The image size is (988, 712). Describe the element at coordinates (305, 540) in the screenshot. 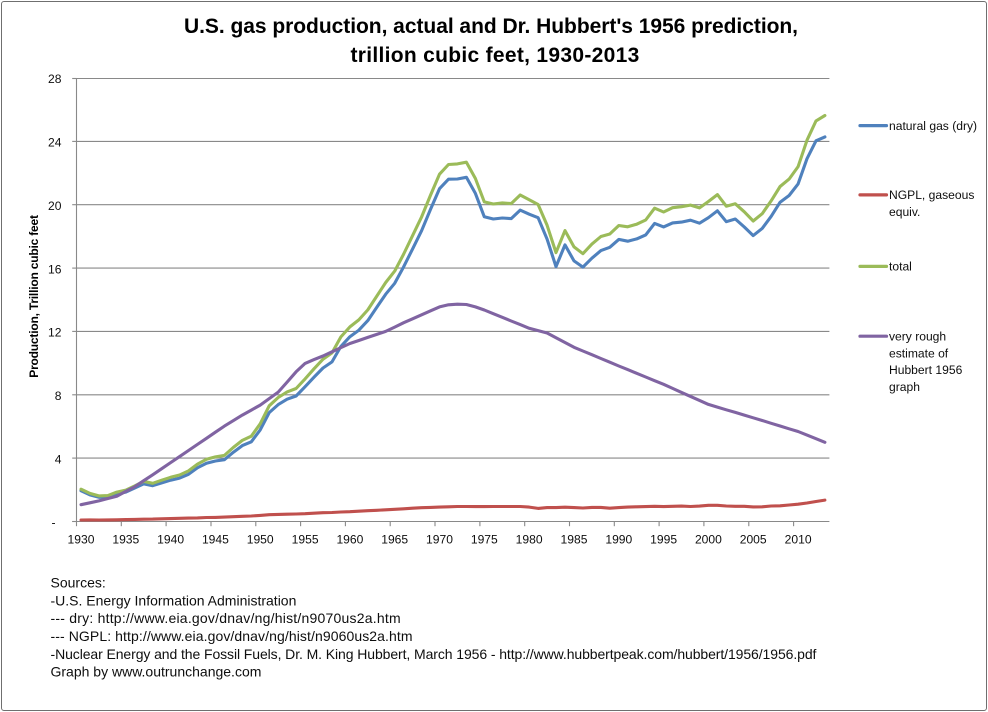

I see `svg-text: 1955` at that location.